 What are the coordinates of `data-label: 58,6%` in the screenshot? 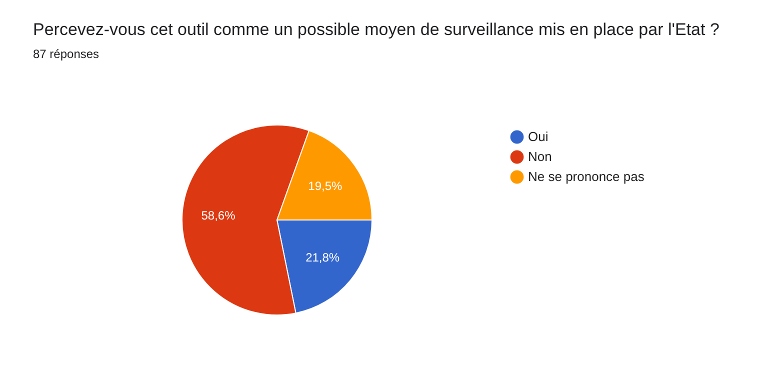 It's located at (218, 215).